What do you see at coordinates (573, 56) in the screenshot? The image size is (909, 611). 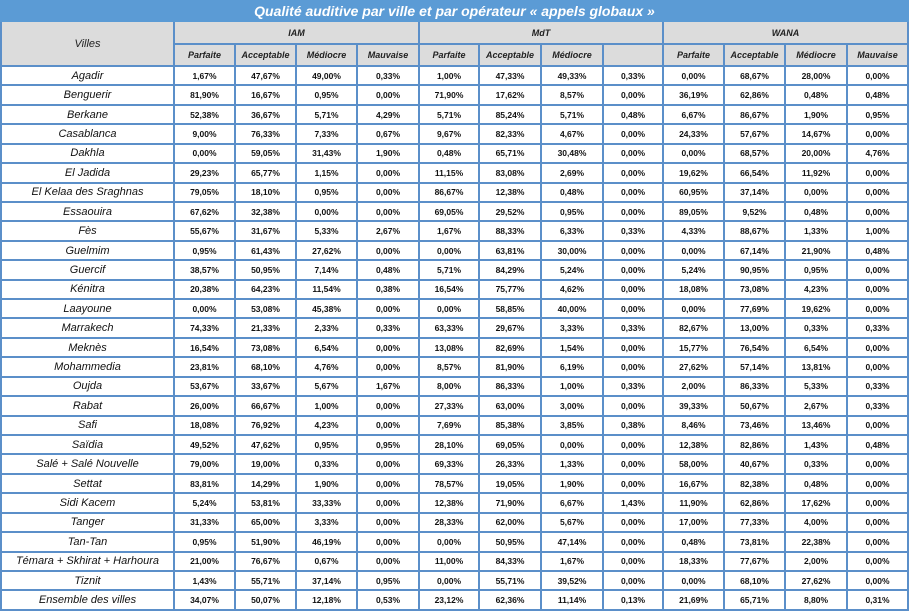 I see `column-header: Médiocre` at bounding box center [573, 56].